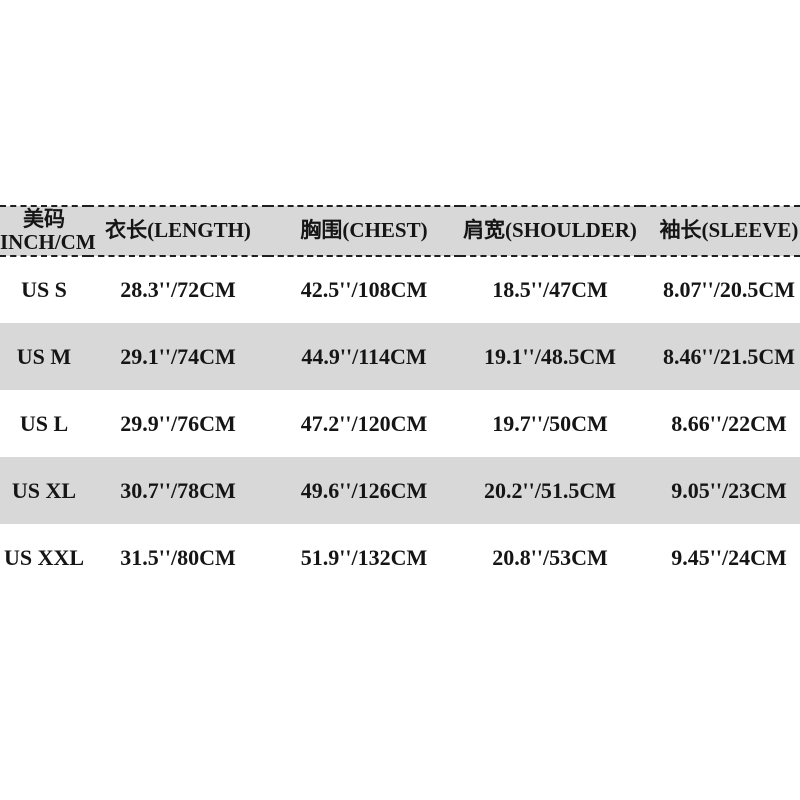  Describe the element at coordinates (550, 356) in the screenshot. I see `cell-shoulder: 19.1''/48.5CM` at that location.